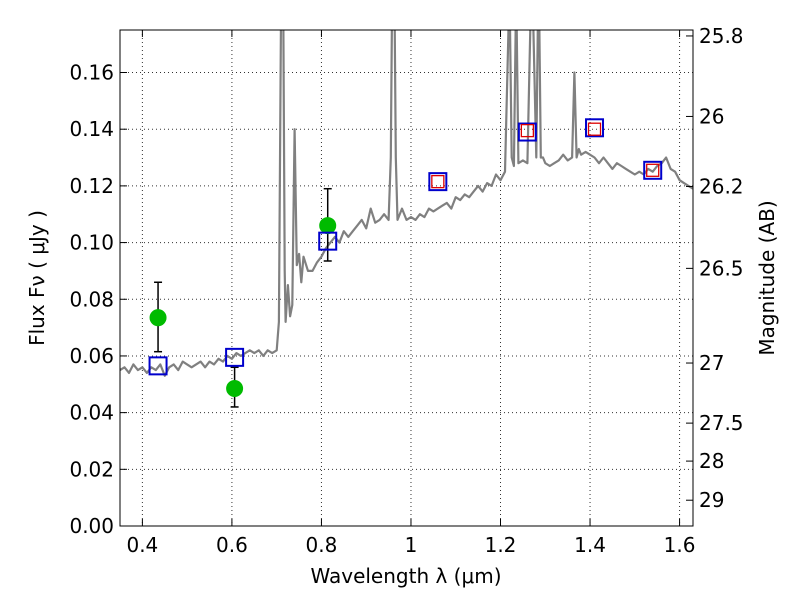  Describe the element at coordinates (91, 73) in the screenshot. I see `y-tick-label: 0.16` at that location.